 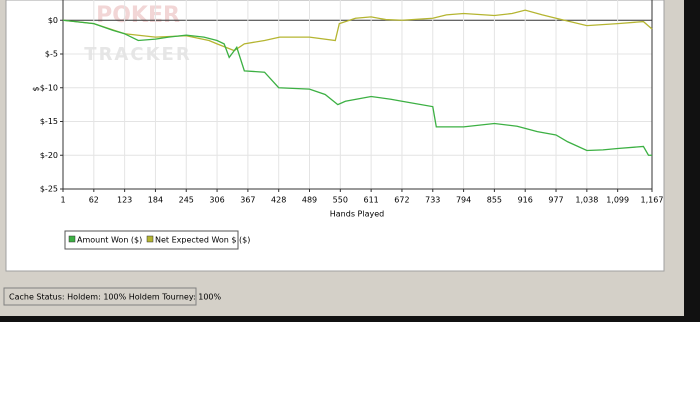 I want to click on window-edge, so click(x=692, y=161).